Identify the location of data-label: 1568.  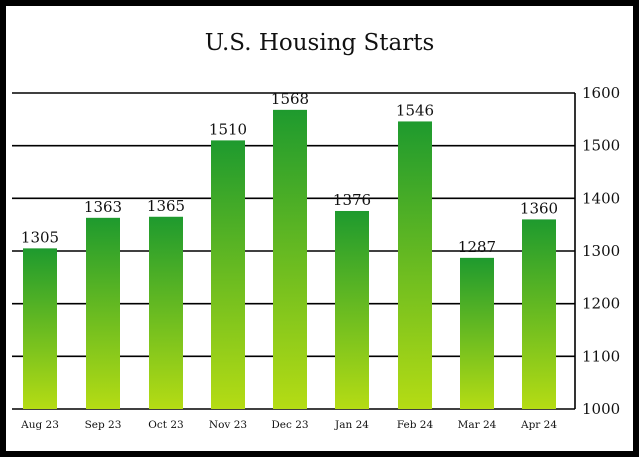
(290, 99).